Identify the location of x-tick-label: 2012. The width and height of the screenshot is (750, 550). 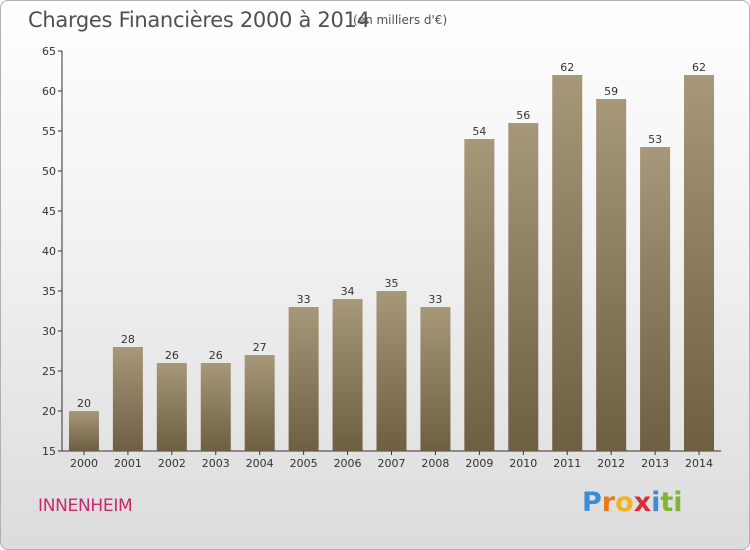
(611, 463).